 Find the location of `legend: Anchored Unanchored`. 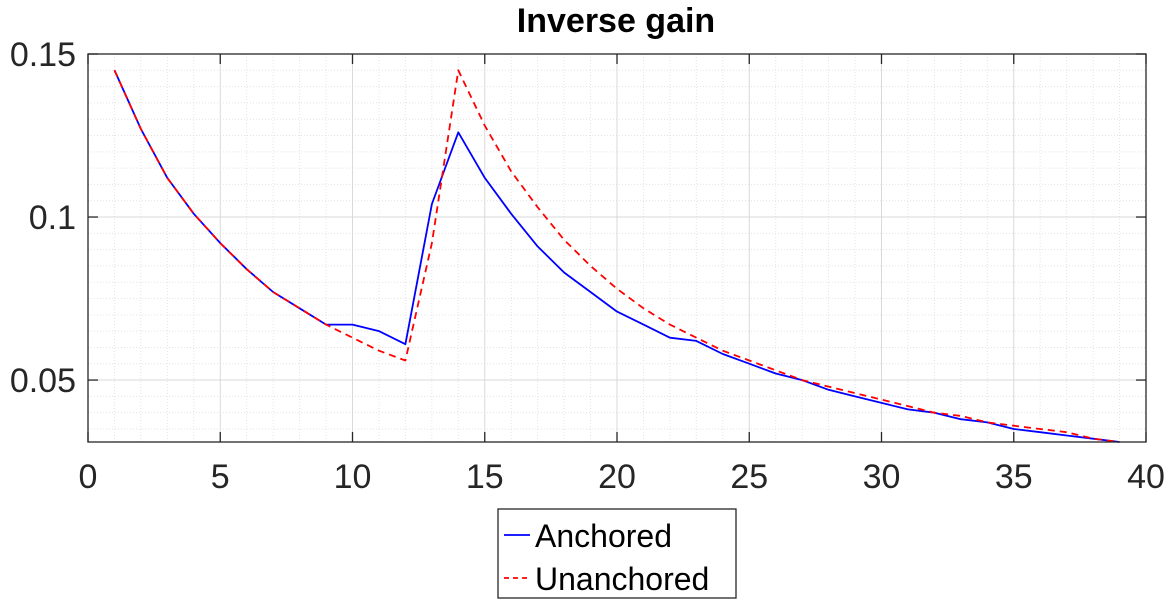

legend: Anchored Unanchored is located at coordinates (617, 553).